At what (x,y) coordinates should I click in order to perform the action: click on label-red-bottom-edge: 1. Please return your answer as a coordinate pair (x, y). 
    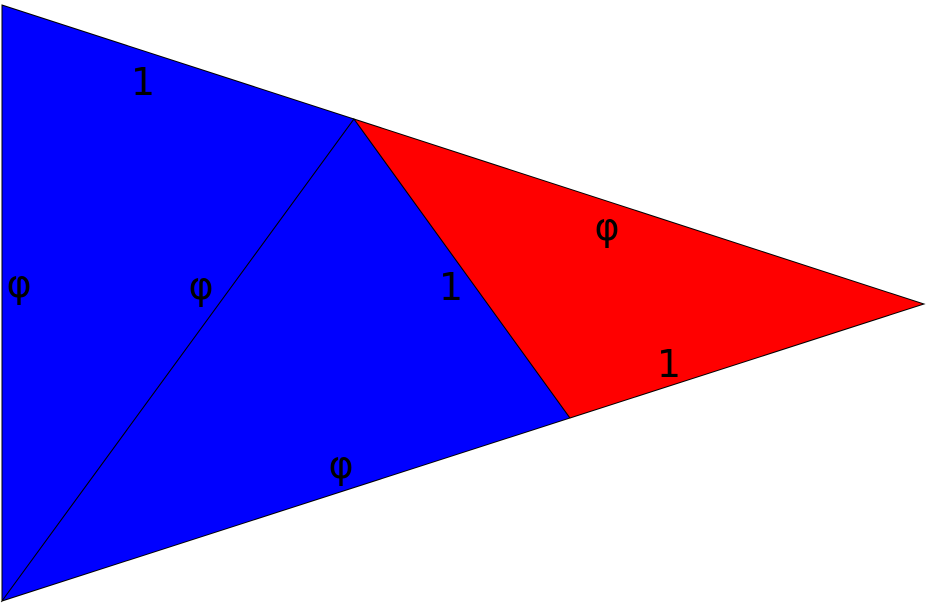
    Looking at the image, I should click on (669, 364).